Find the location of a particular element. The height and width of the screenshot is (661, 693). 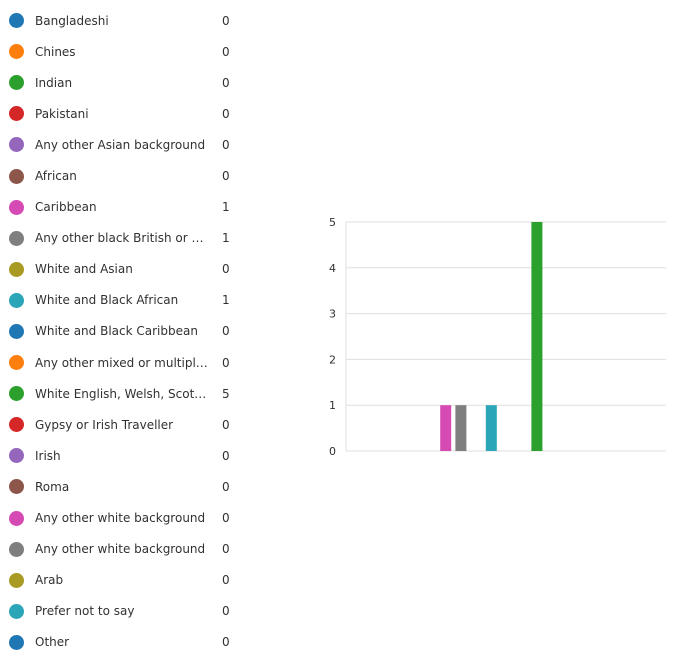

legend-item: Caribbean 1 is located at coordinates (120, 207).